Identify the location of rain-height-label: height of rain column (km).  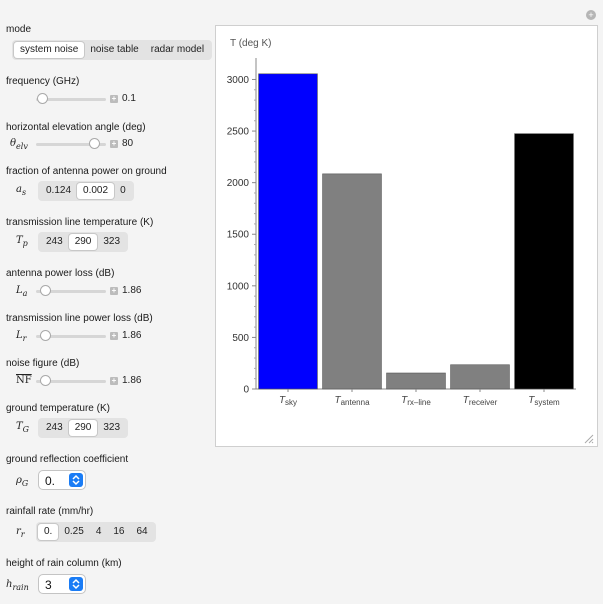
(64, 563).